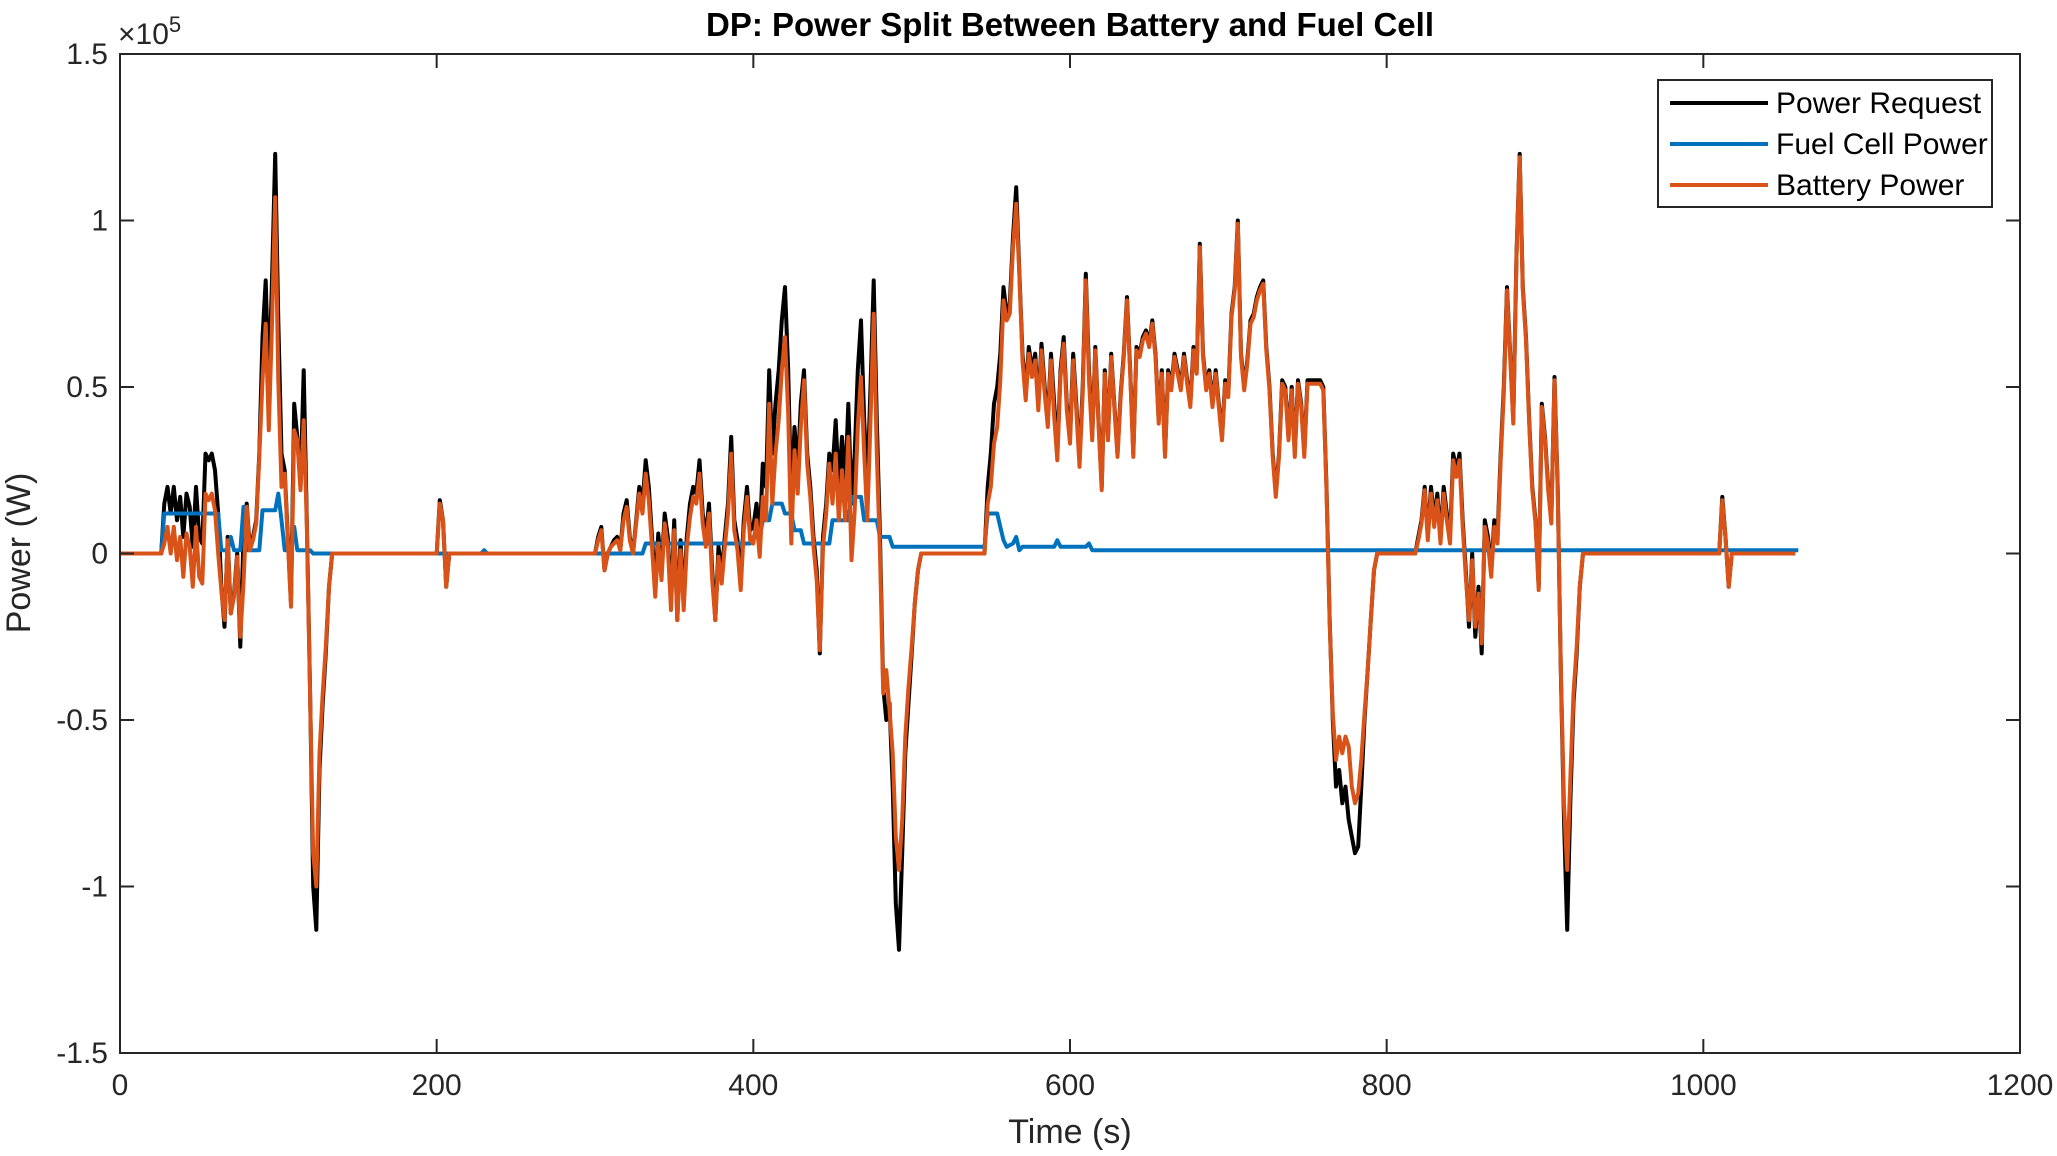  Describe the element at coordinates (99, 221) in the screenshot. I see `y-tick-label: 1` at that location.